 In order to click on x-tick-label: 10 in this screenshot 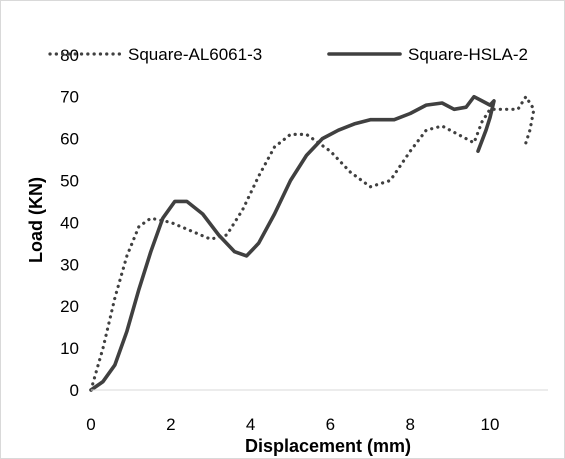, I will do `click(490, 424)`.